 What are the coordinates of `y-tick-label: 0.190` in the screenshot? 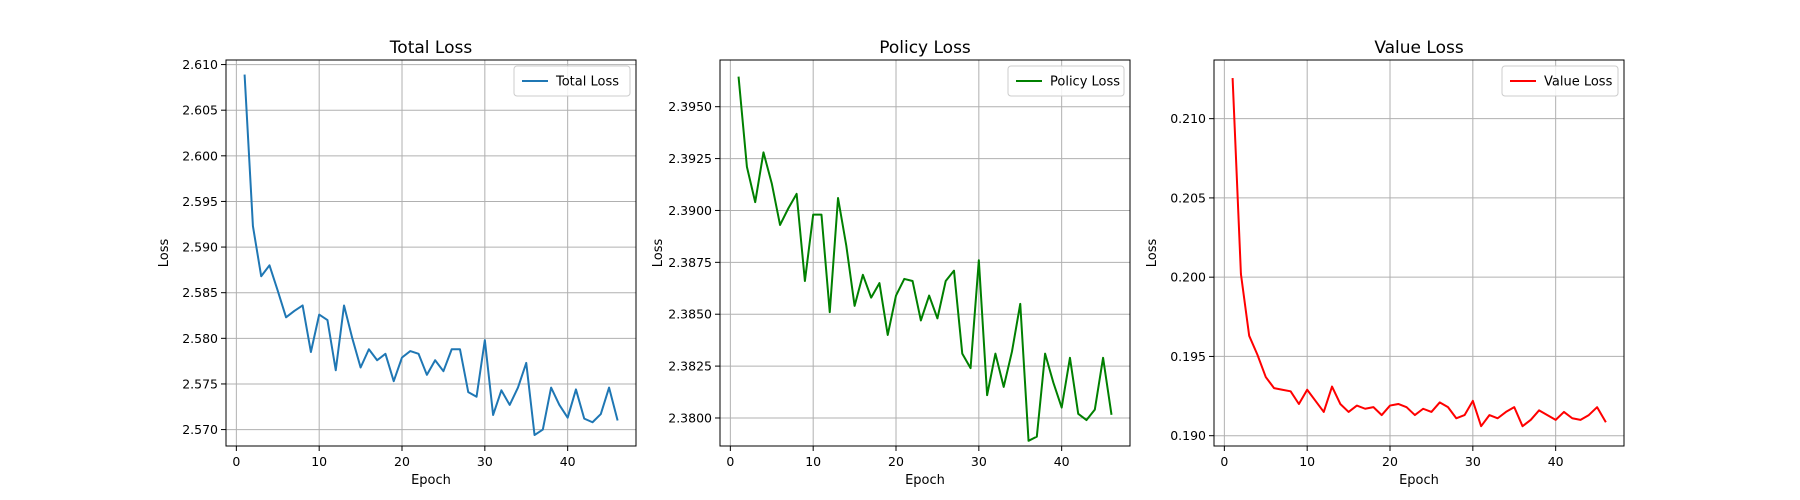 It's located at (1188, 435).